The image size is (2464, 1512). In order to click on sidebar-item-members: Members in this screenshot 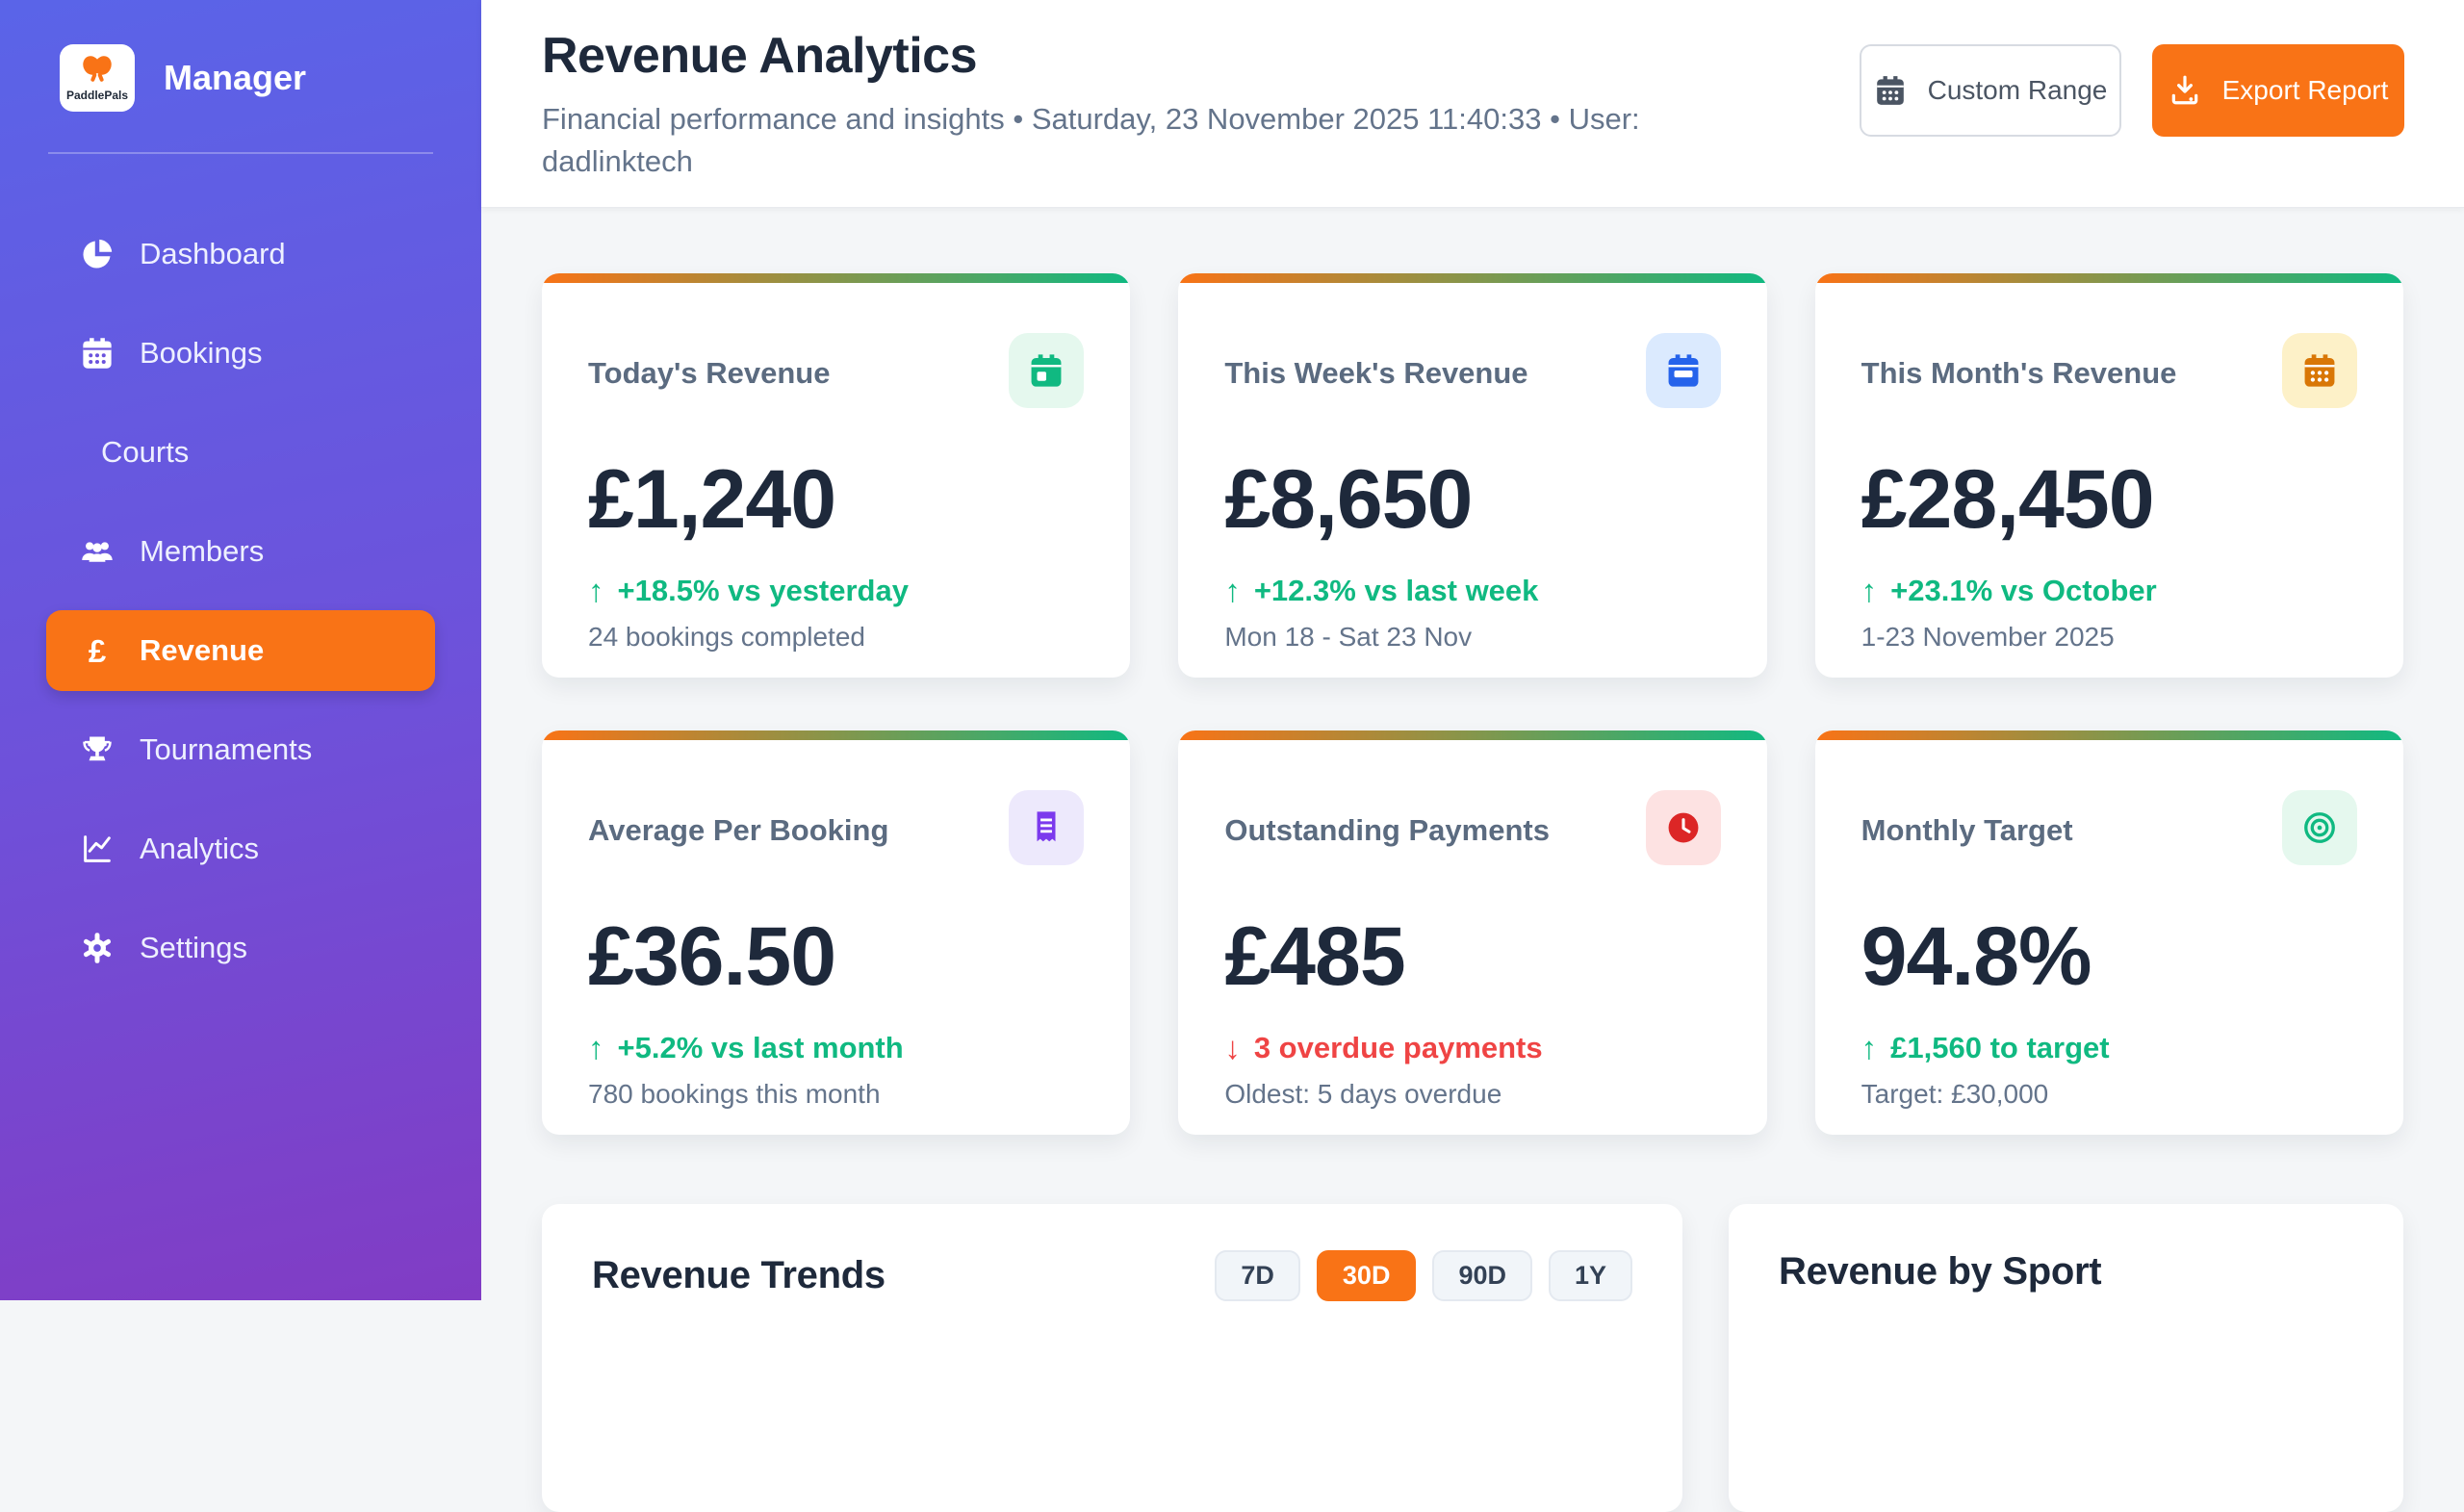, I will do `click(240, 551)`.